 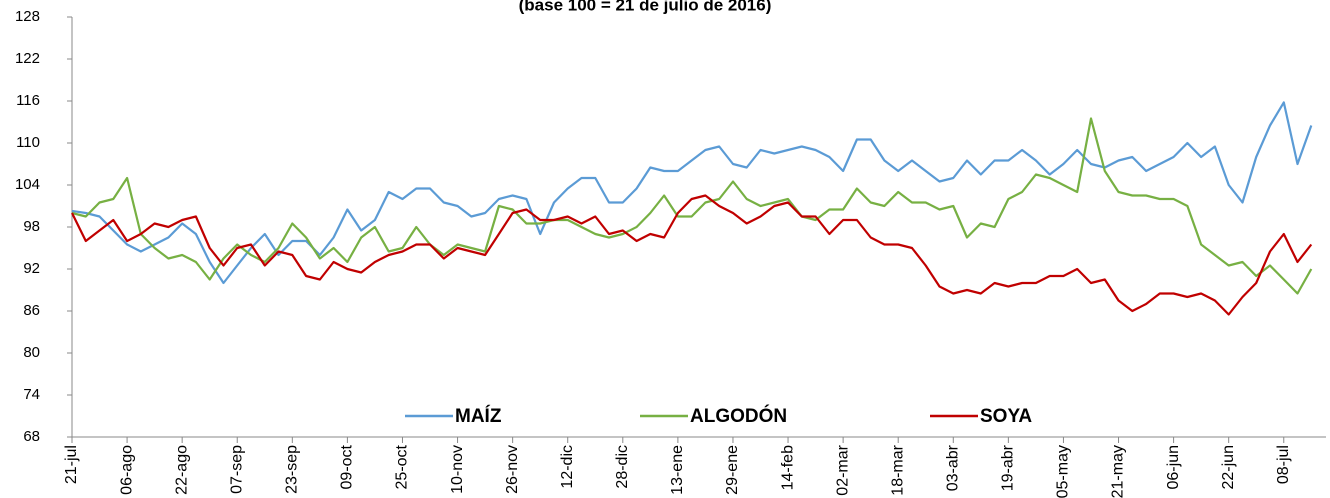 I want to click on x-tick-label: 02-mar, so click(x=842, y=469).